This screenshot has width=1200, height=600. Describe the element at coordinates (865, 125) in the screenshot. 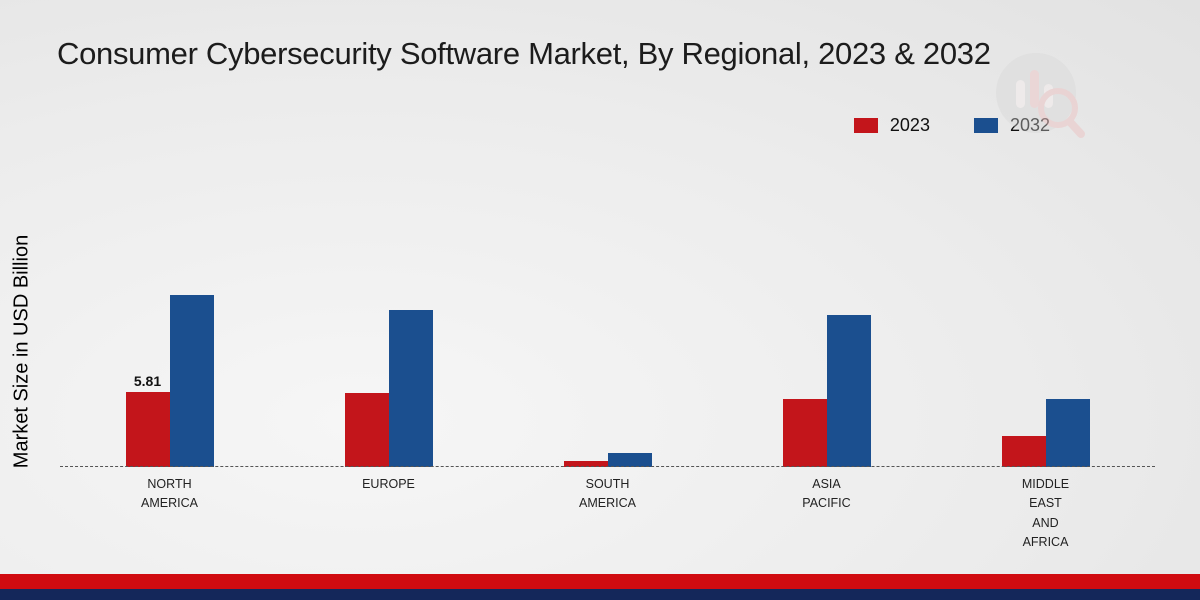

I see `legend-swatch-2023` at that location.